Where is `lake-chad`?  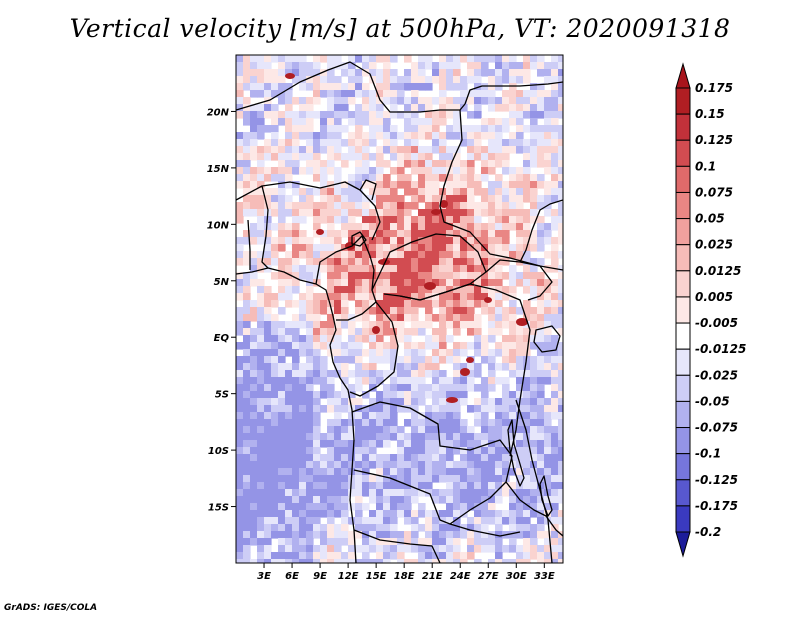 lake-chad is located at coordinates (359, 239).